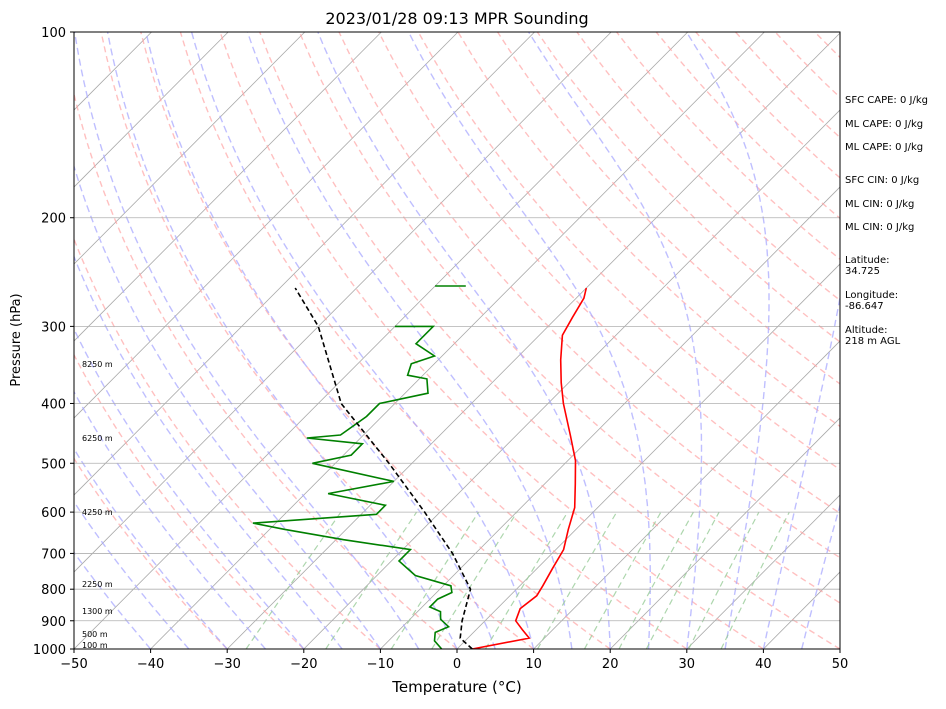 The width and height of the screenshot is (946, 709). What do you see at coordinates (53, 590) in the screenshot?
I see `y-tick-label: 800` at bounding box center [53, 590].